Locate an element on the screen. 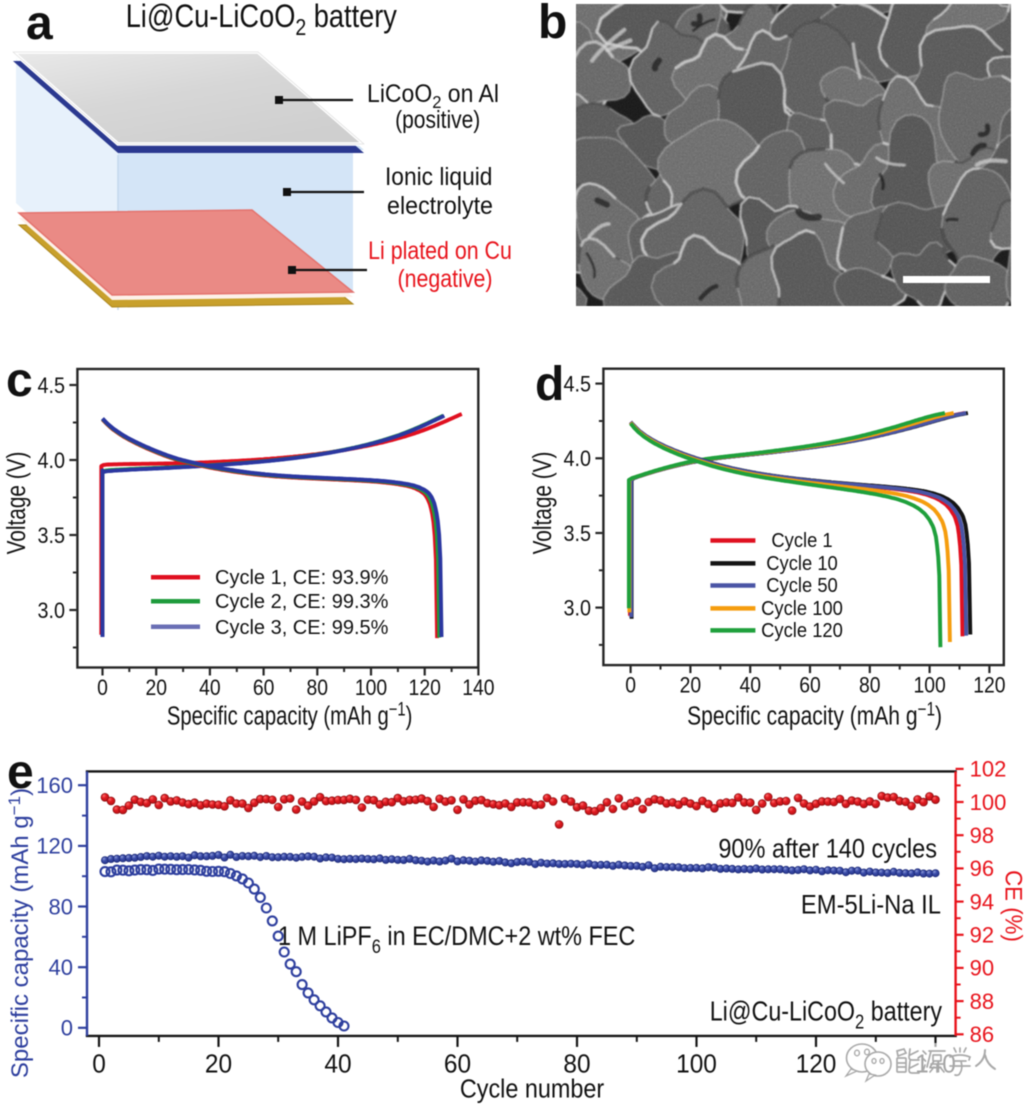 Image resolution: width=1028 pixels, height=1107 pixels. svg-text: 90 is located at coordinates (982, 968).